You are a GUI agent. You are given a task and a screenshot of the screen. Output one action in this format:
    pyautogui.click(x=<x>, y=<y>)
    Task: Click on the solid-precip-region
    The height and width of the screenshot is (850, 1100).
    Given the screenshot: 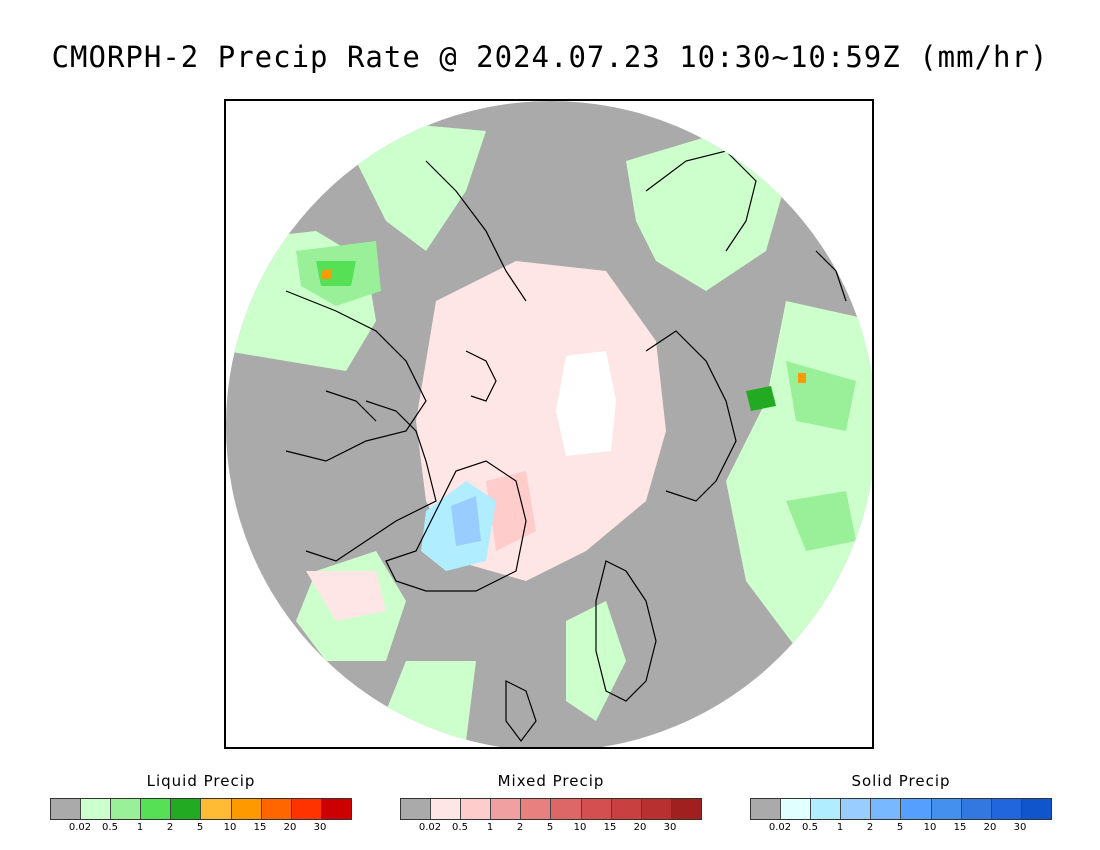 What is the action you would take?
    pyautogui.click(x=466, y=521)
    